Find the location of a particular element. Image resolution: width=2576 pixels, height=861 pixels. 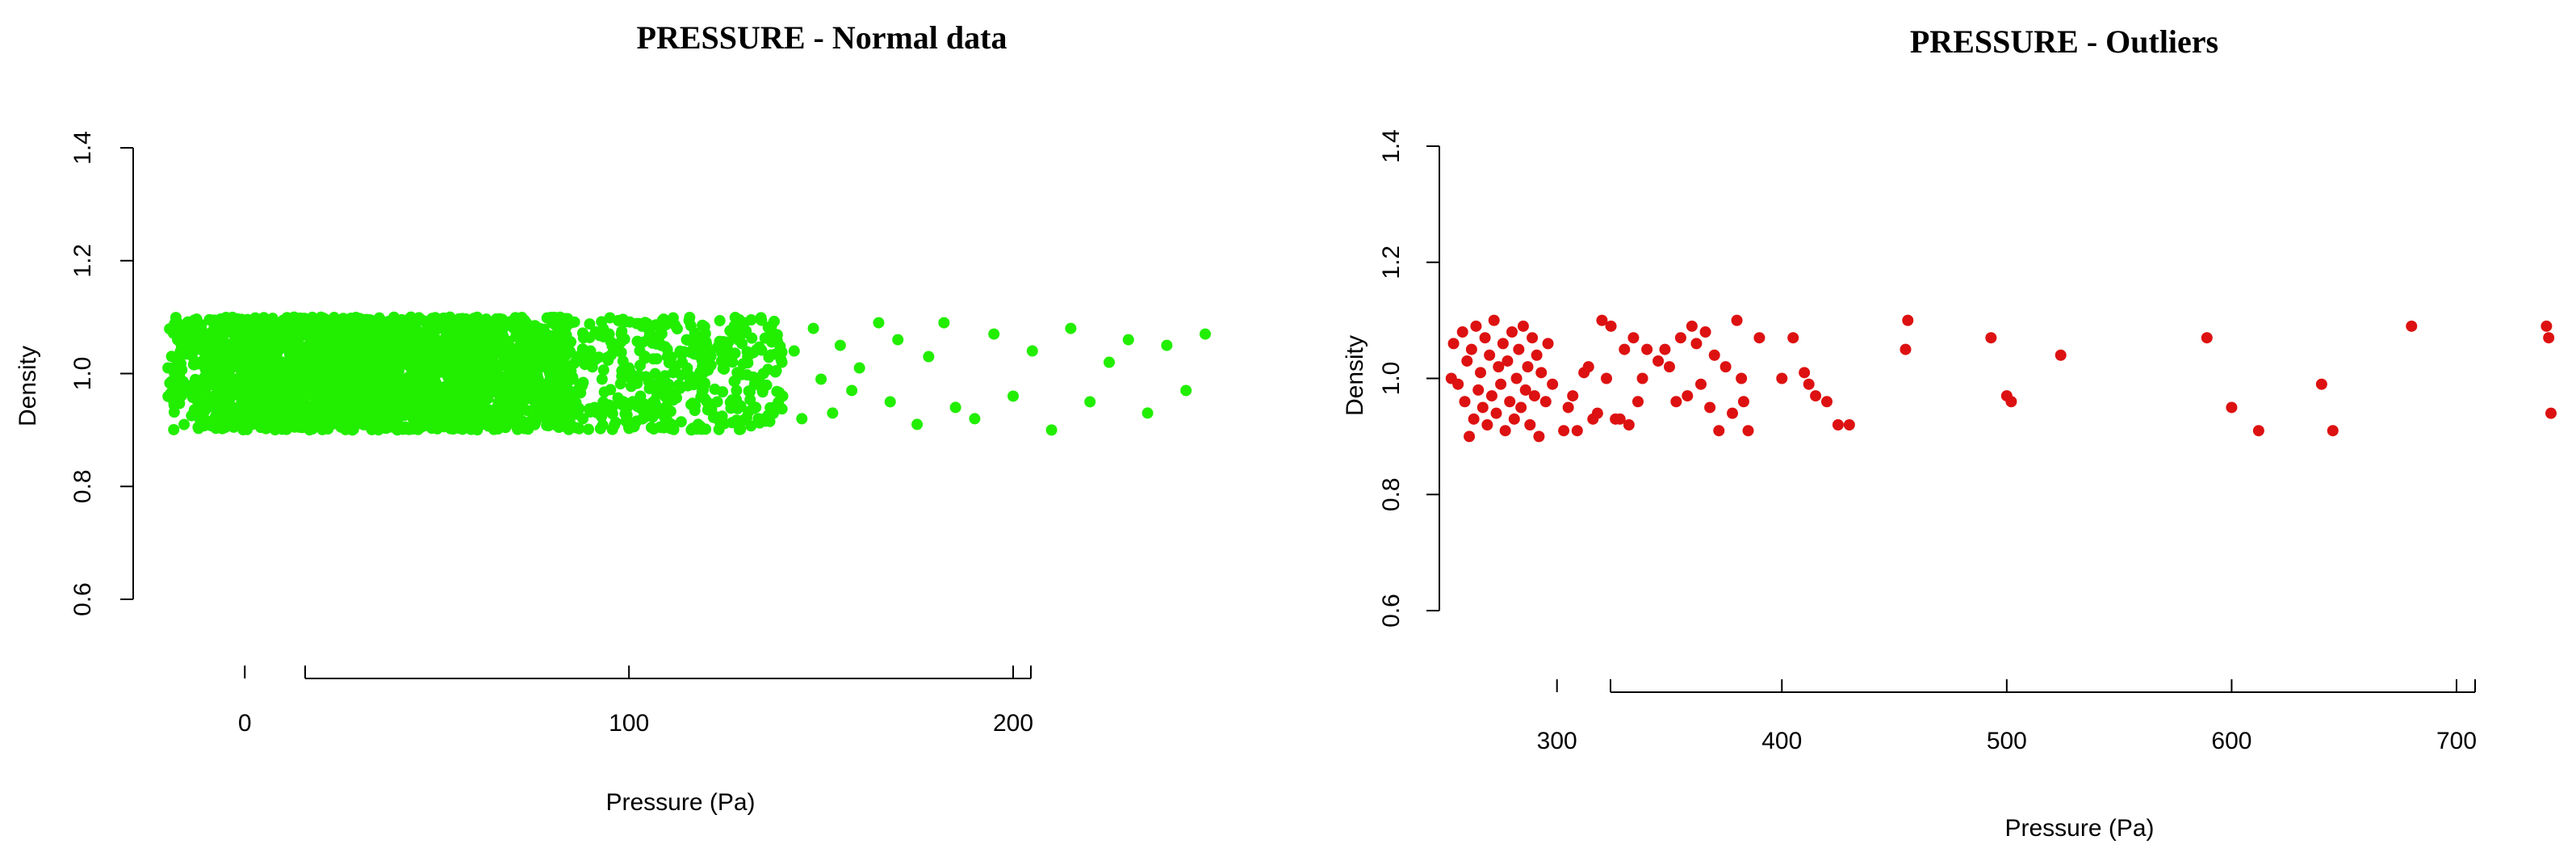

x-tick-label: 700 is located at coordinates (2456, 741).